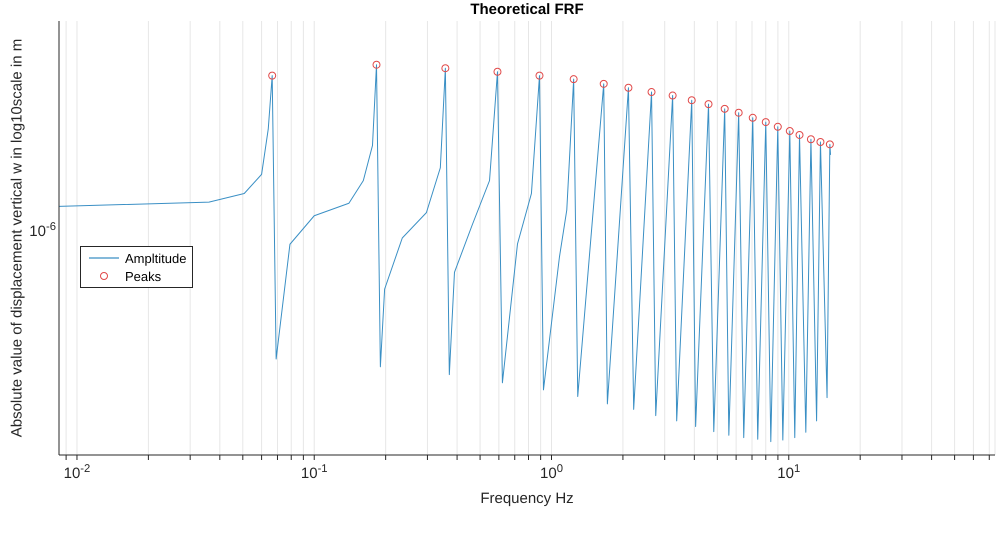 The width and height of the screenshot is (998, 549). I want to click on x-tick-label: 10$^{1}$, so click(788, 472).